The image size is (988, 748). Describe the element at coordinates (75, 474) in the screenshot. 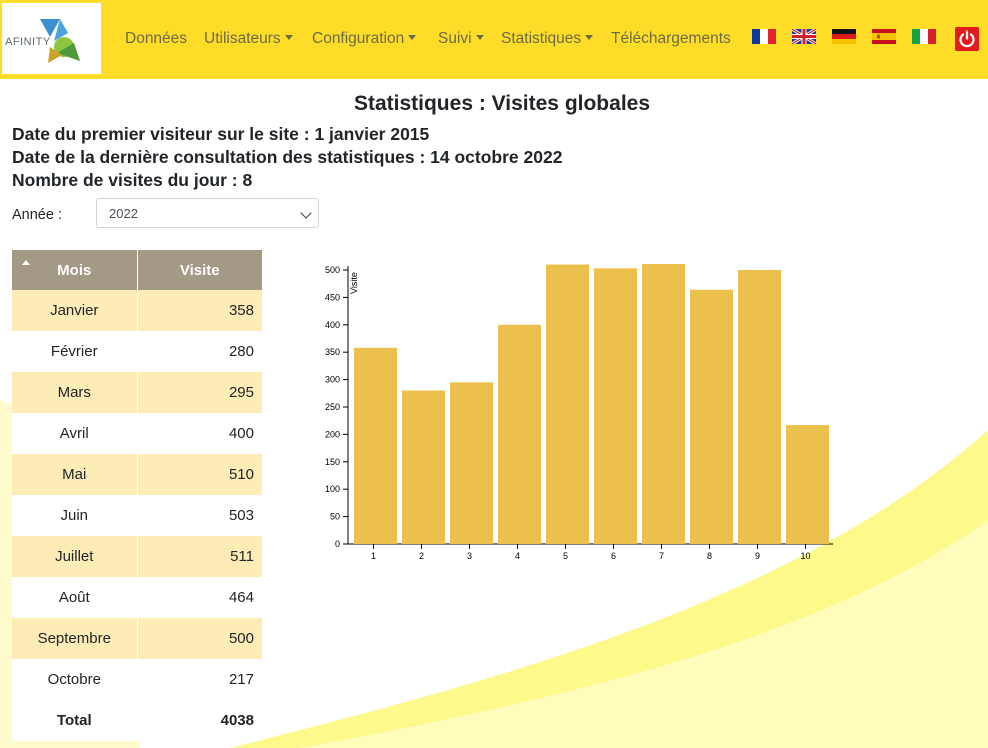

I see `month-cell: Mai` at that location.